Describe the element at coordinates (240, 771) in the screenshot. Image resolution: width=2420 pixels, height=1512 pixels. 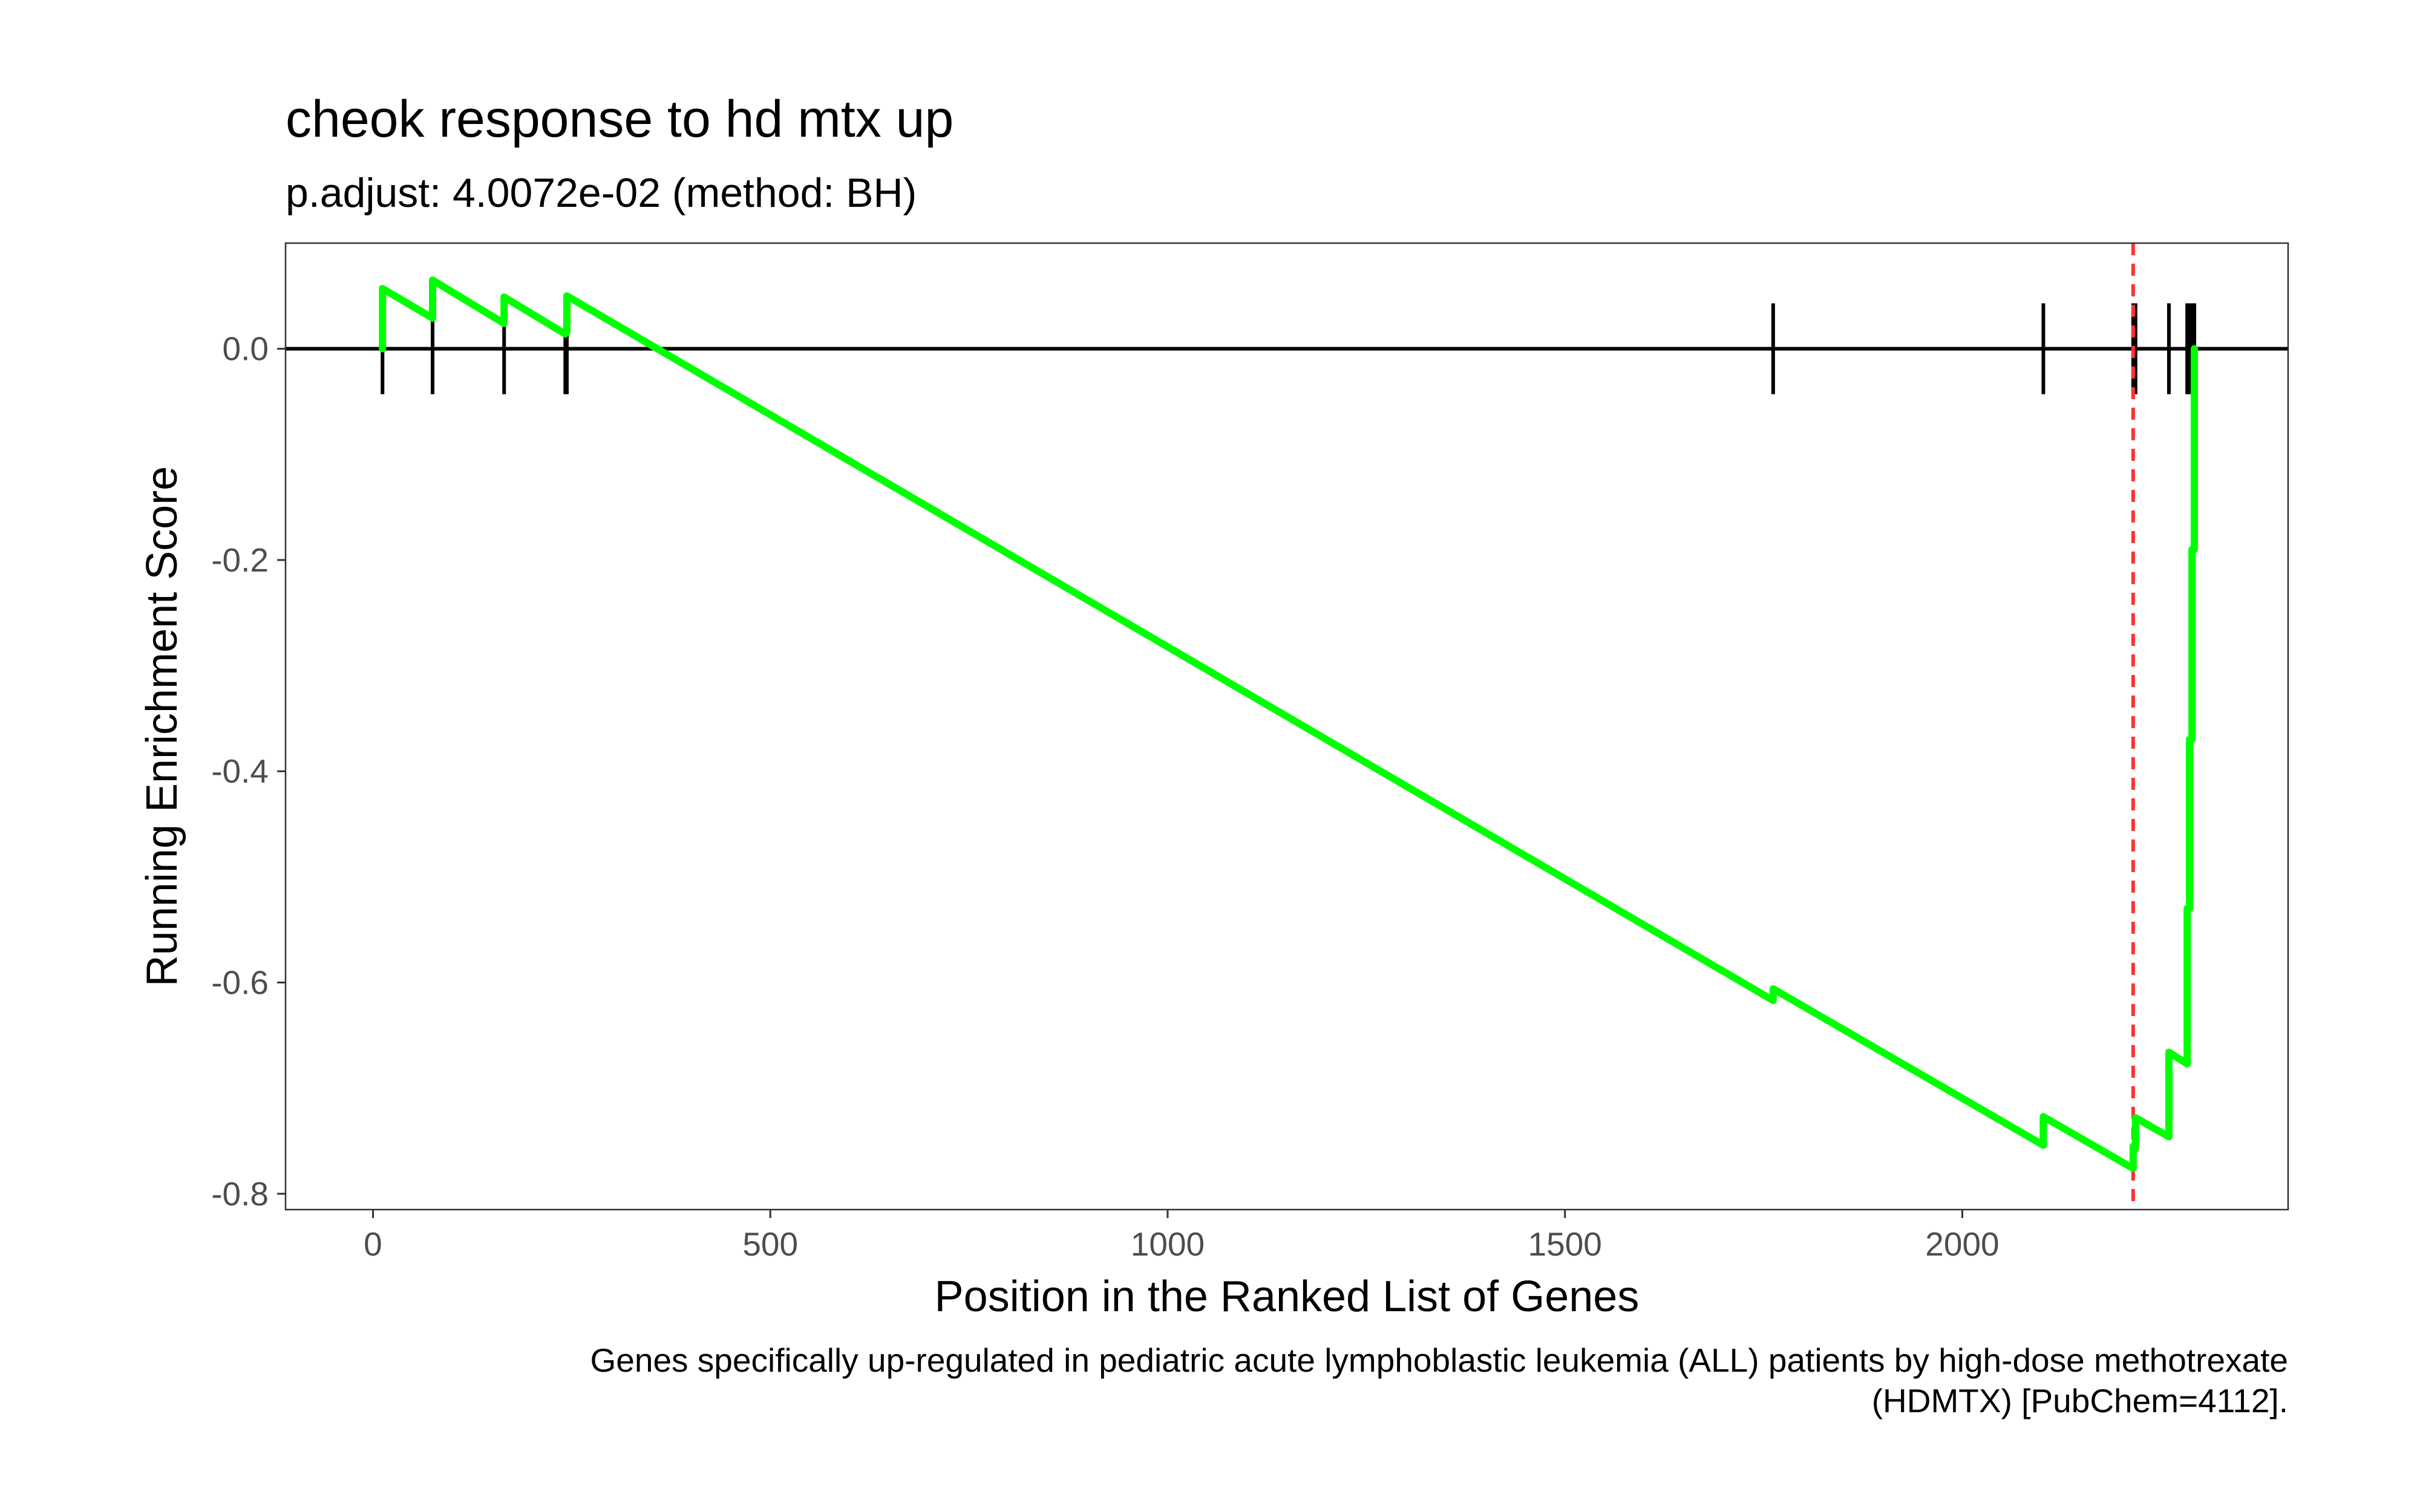
I see `y-tick-label-2: -0.4` at that location.